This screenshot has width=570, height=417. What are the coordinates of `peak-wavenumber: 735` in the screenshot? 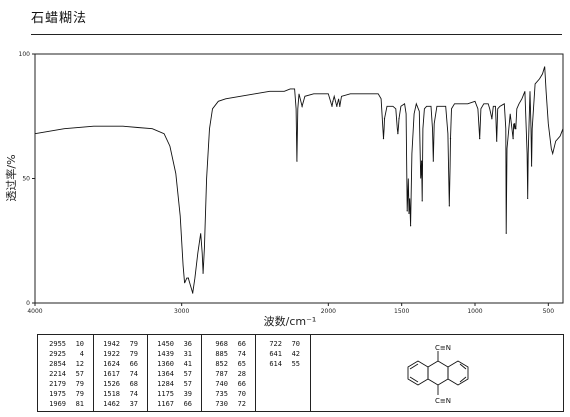 It's located at (221, 394).